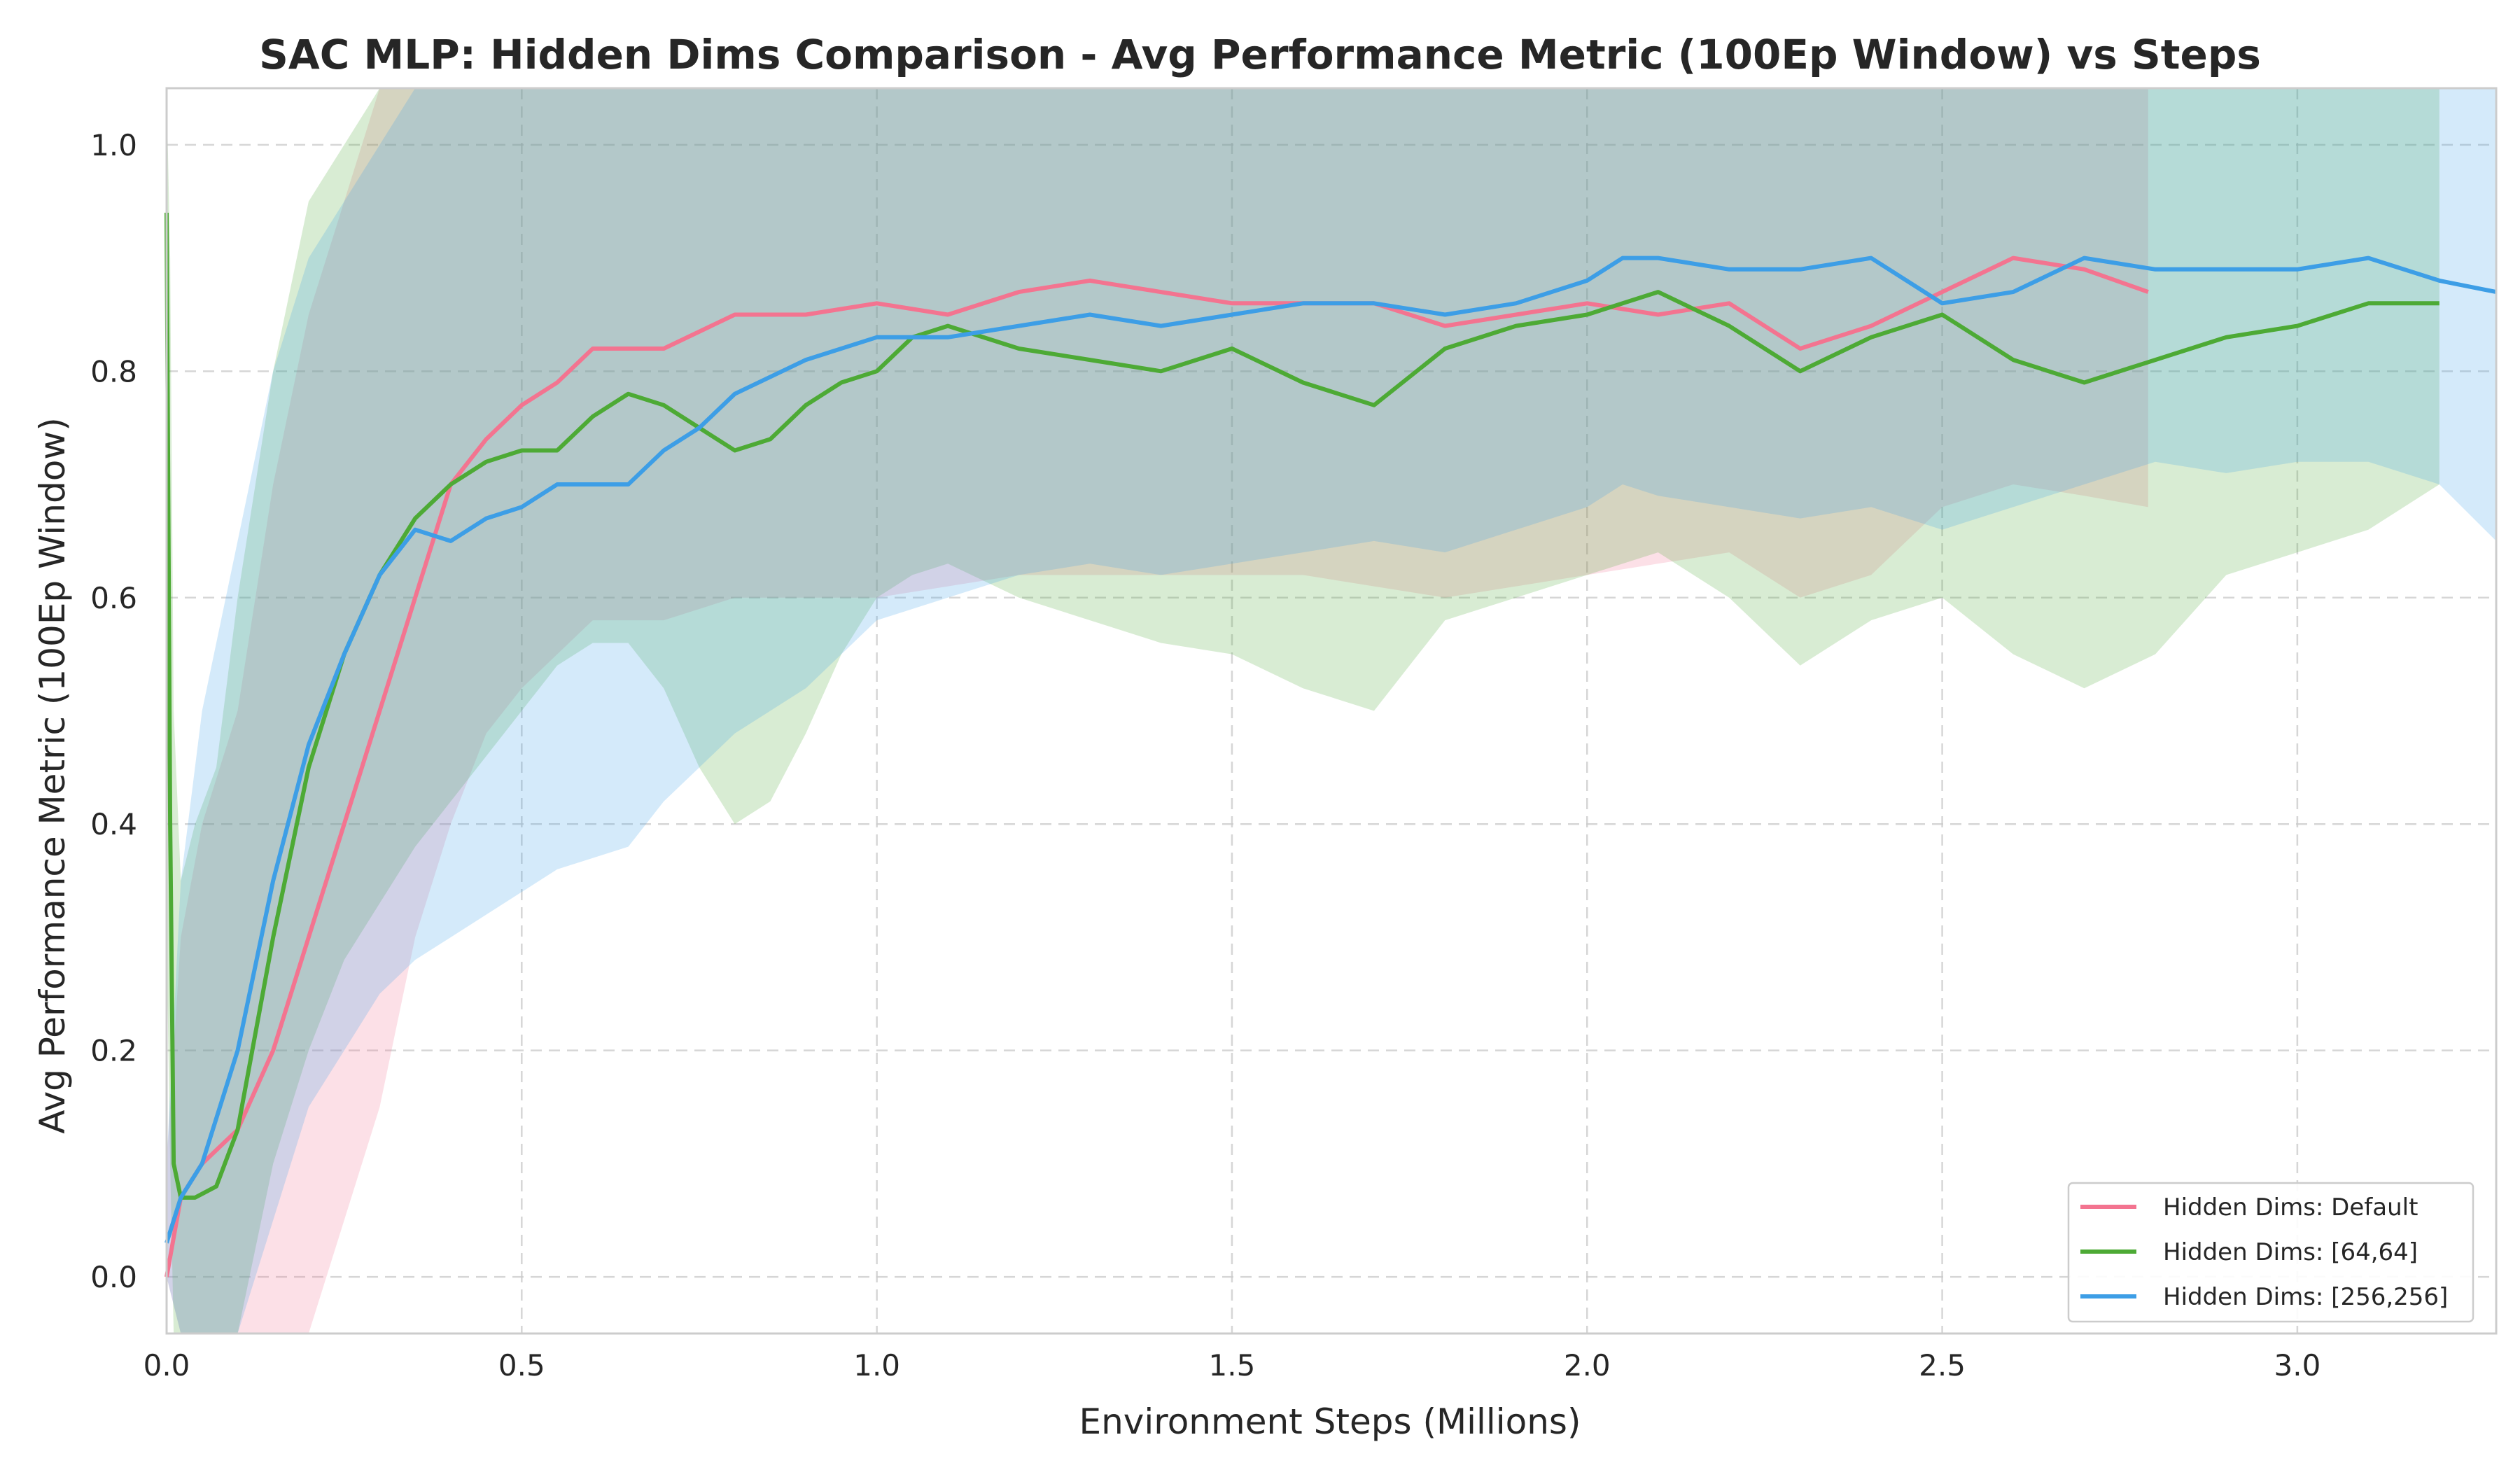  I want to click on x-axis-label: Environment Steps (Millions), so click(1330, 1421).